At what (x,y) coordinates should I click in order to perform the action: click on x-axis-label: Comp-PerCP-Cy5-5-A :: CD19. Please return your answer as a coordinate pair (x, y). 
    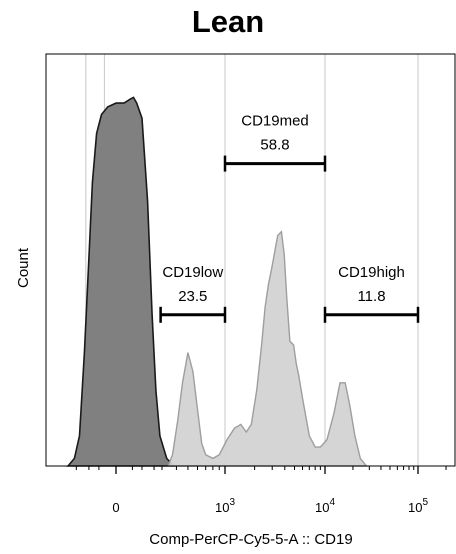
    Looking at the image, I should click on (250, 539).